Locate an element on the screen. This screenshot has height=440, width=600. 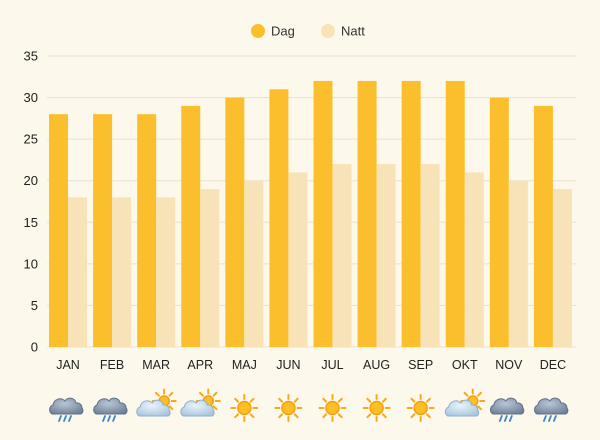
bar-natt-sep is located at coordinates (430, 255).